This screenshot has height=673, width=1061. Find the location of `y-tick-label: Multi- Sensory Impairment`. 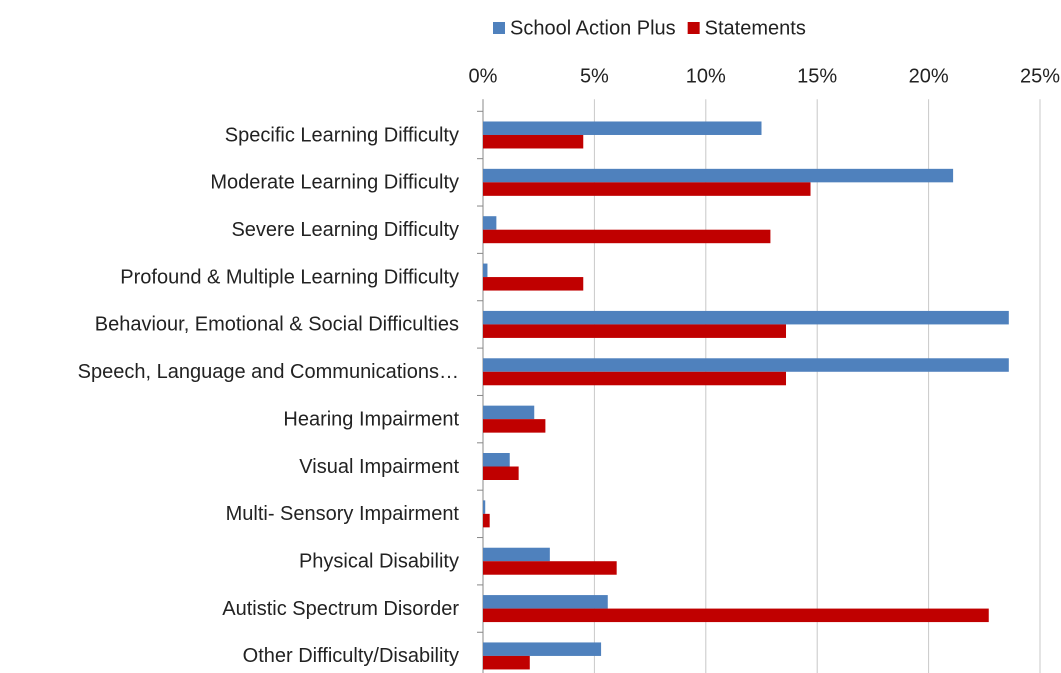

y-tick-label: Multi- Sensory Impairment is located at coordinates (343, 514).